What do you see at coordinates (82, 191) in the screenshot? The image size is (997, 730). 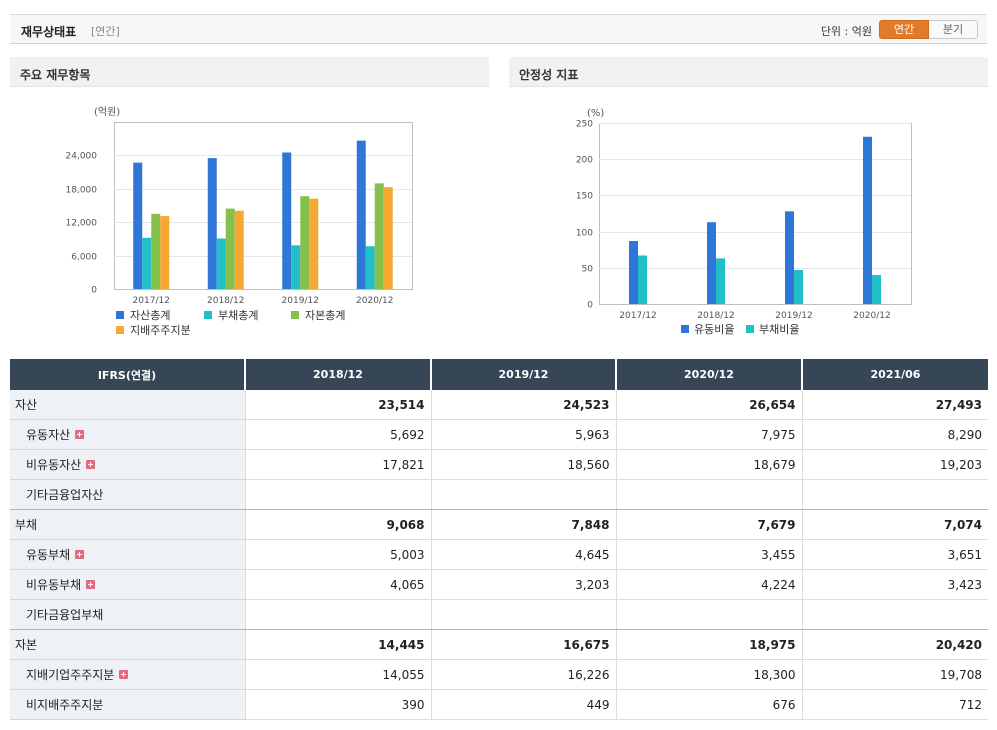 I see `y-tick-label: 18,000` at bounding box center [82, 191].